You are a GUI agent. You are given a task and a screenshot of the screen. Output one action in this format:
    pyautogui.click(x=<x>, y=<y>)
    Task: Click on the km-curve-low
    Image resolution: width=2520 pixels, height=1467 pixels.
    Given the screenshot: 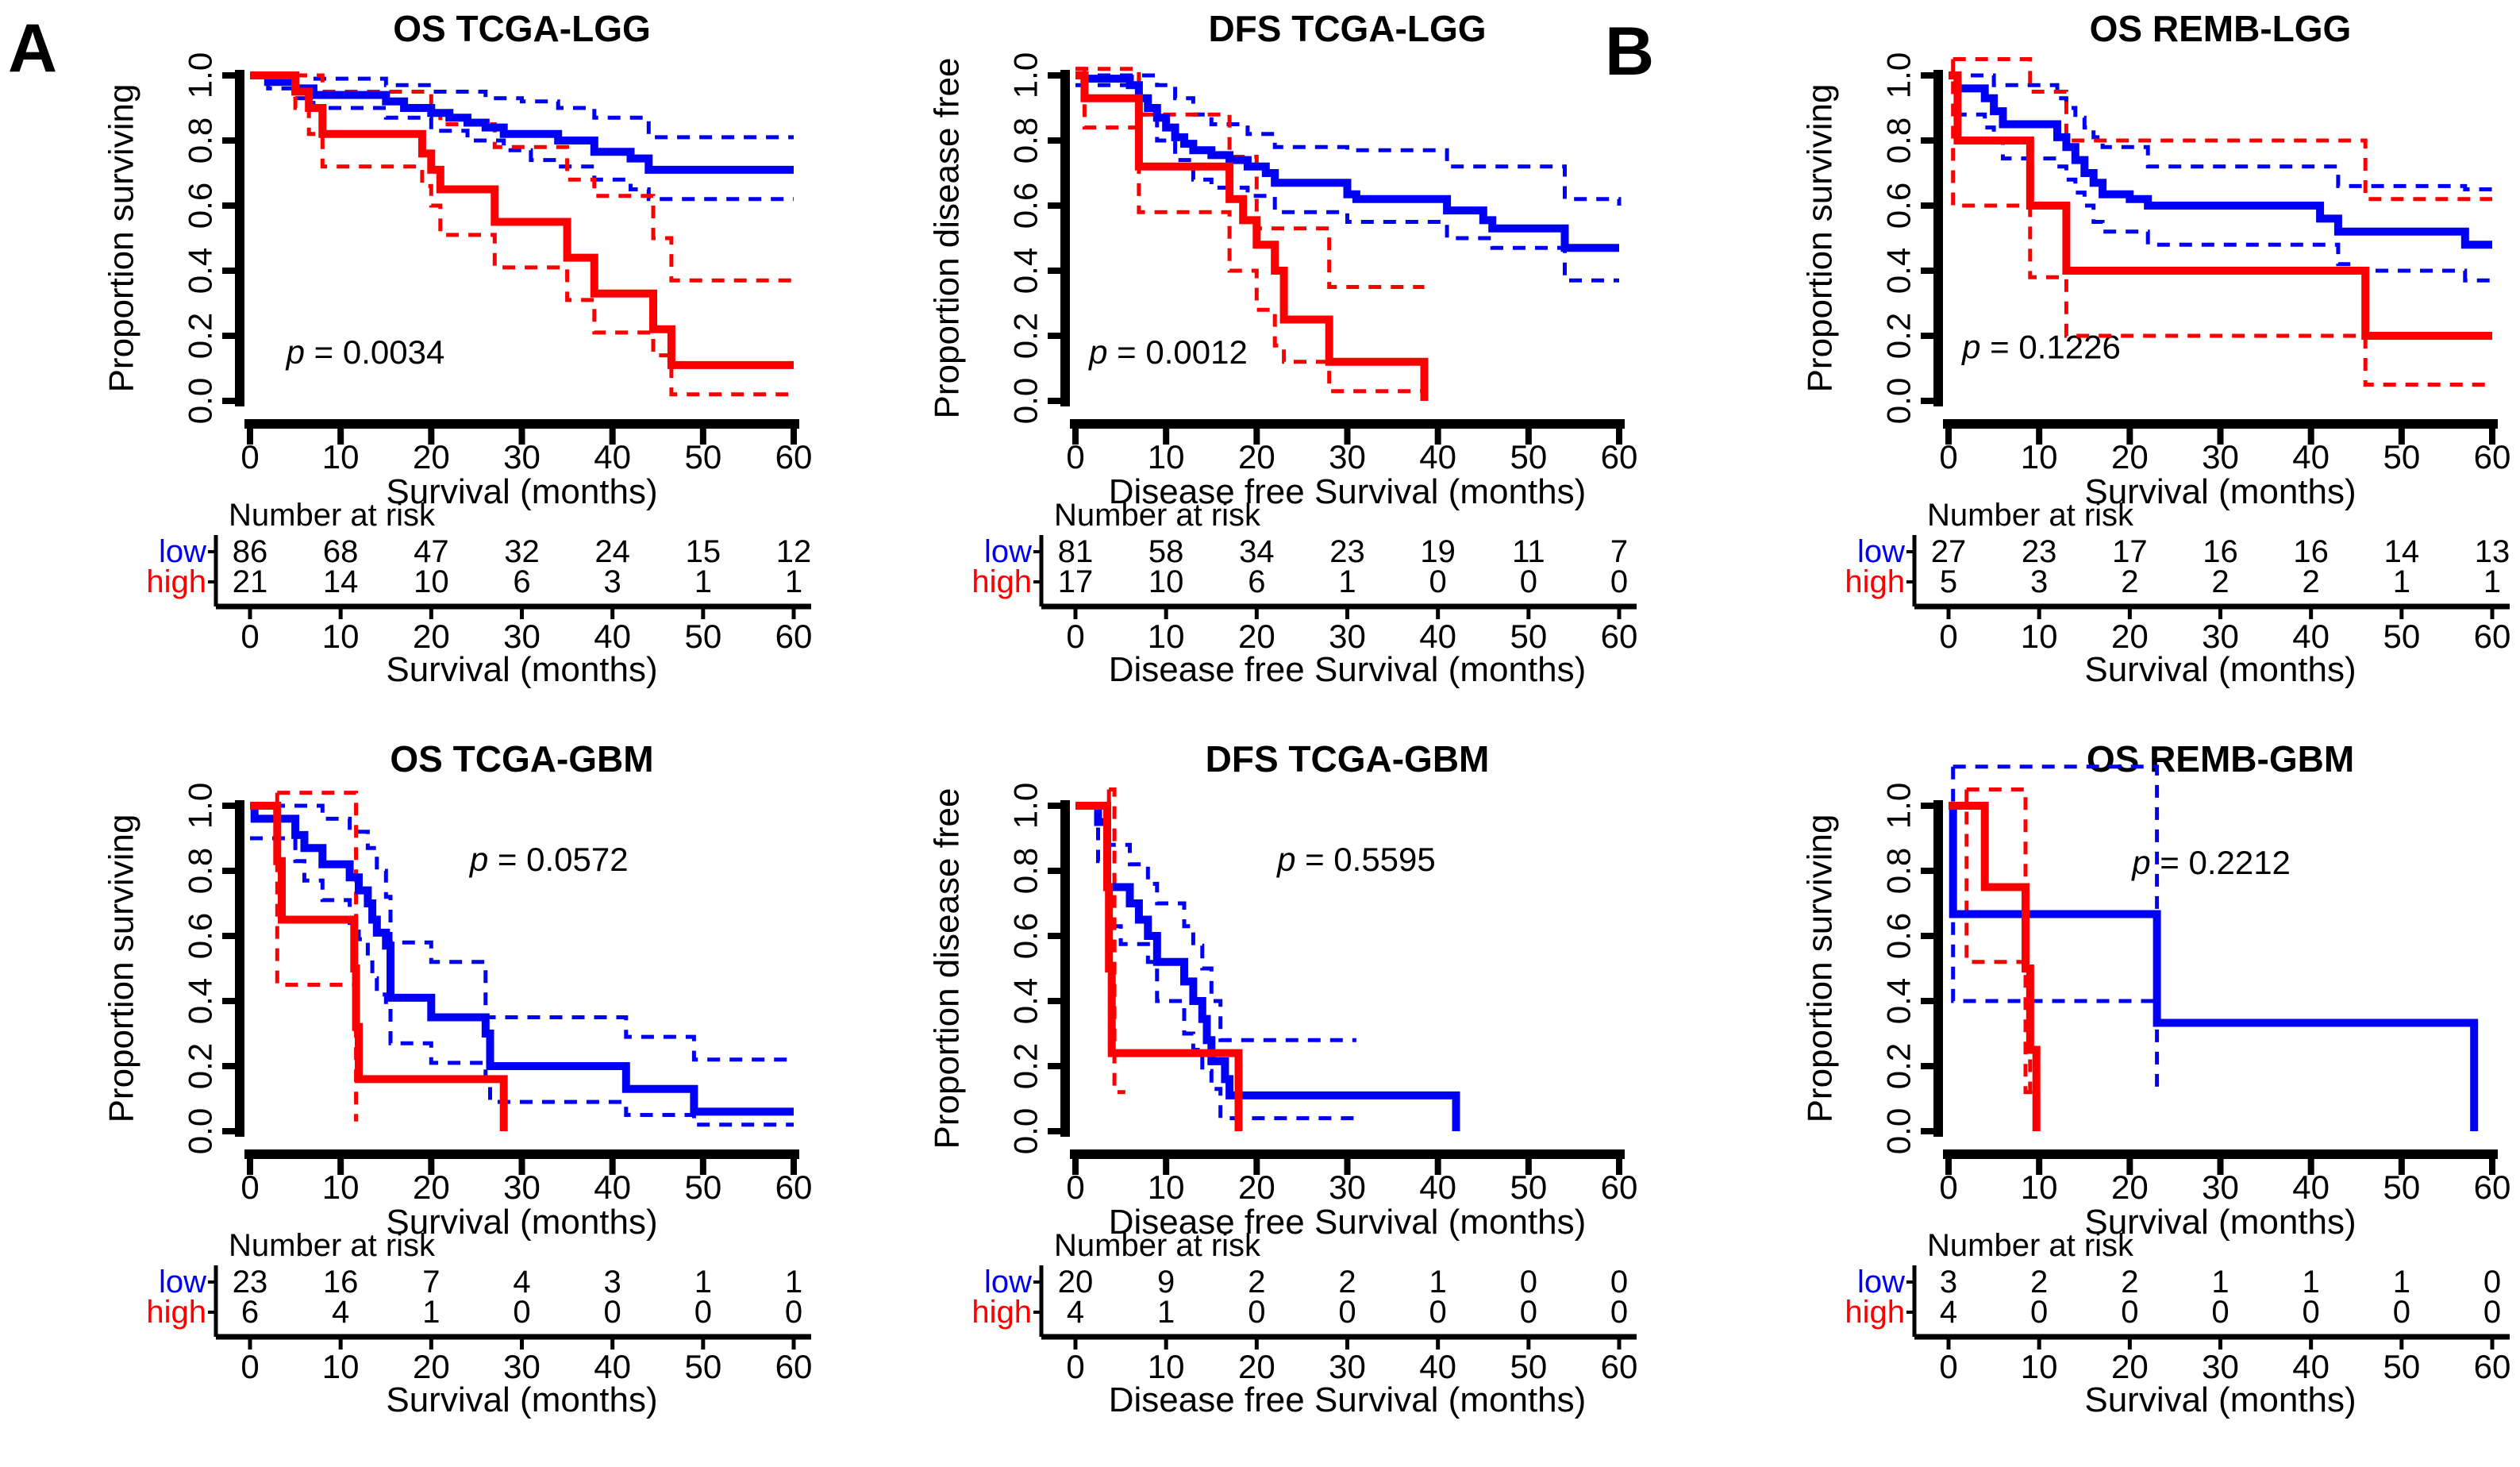 What is the action you would take?
    pyautogui.click(x=2220, y=160)
    